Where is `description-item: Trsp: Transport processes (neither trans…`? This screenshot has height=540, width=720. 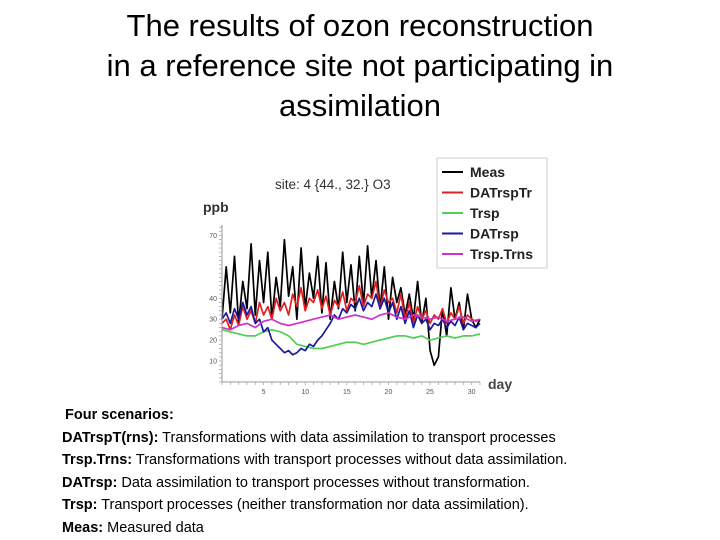 description-item: Trsp: Transport processes (neither trans… is located at coordinates (382, 505).